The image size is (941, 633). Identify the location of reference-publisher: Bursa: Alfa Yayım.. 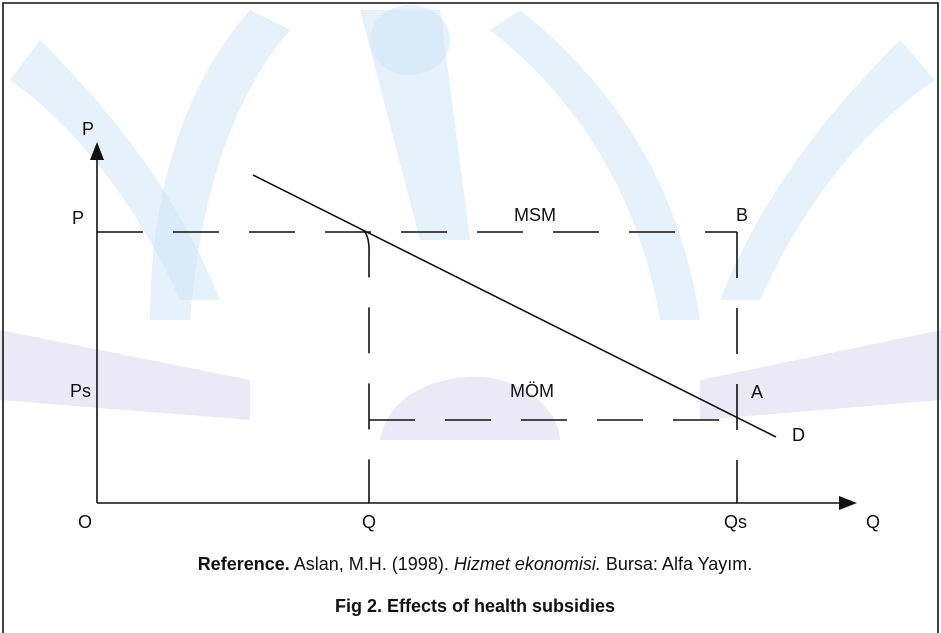
(679, 564).